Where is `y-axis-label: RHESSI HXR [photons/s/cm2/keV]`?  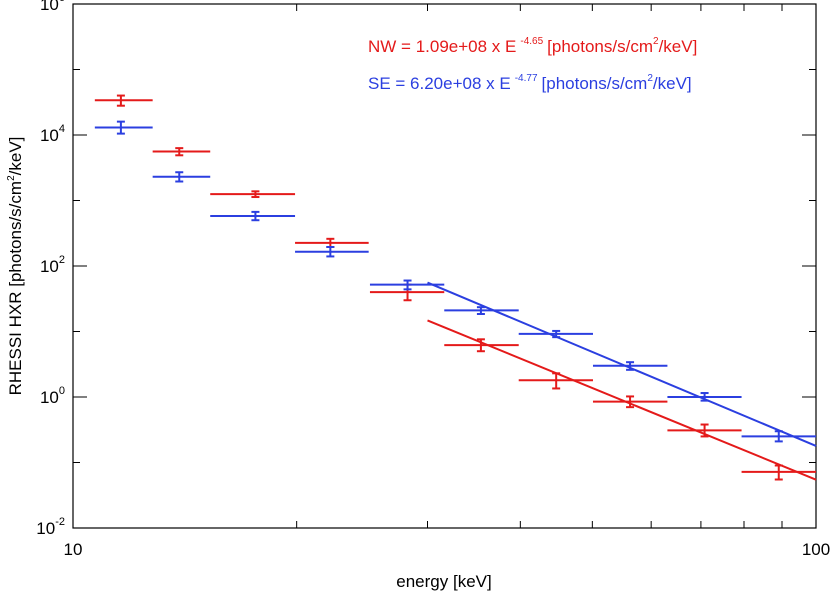 y-axis-label: RHESSI HXR [photons/s/cm2/keV] is located at coordinates (15, 266).